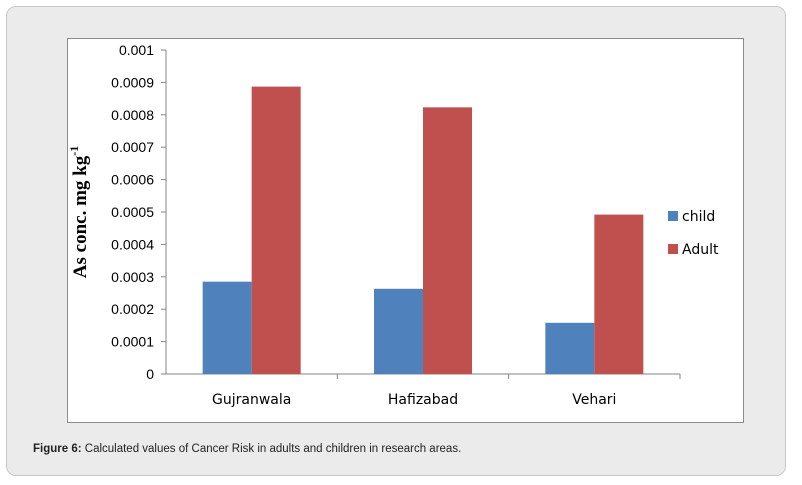 This screenshot has height=485, width=802. Describe the element at coordinates (700, 250) in the screenshot. I see `legend-label-adult: Adult` at that location.